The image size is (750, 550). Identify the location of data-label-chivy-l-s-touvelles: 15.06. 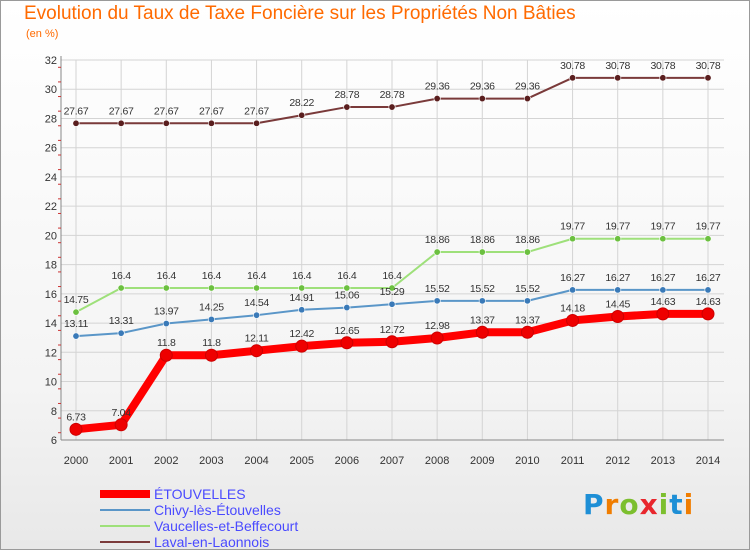
(346, 296).